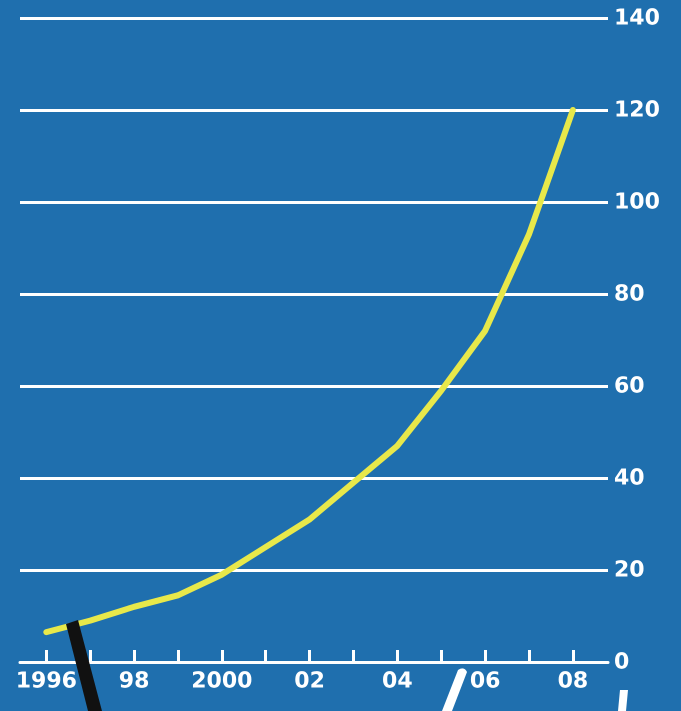  I want to click on x-tick-label: 04, so click(397, 681).